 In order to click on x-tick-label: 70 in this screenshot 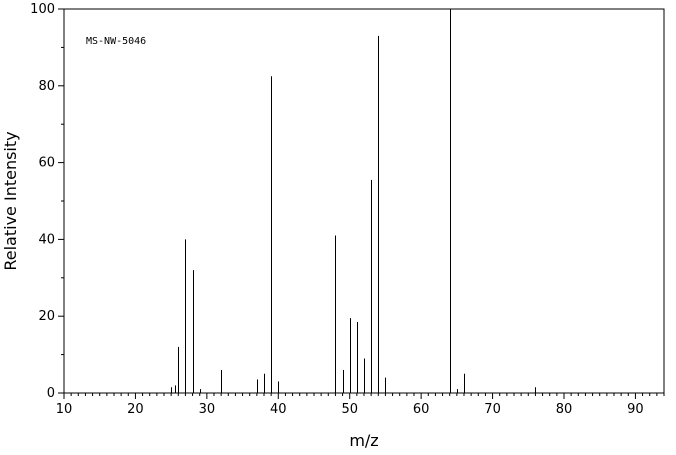, I will do `click(492, 409)`.